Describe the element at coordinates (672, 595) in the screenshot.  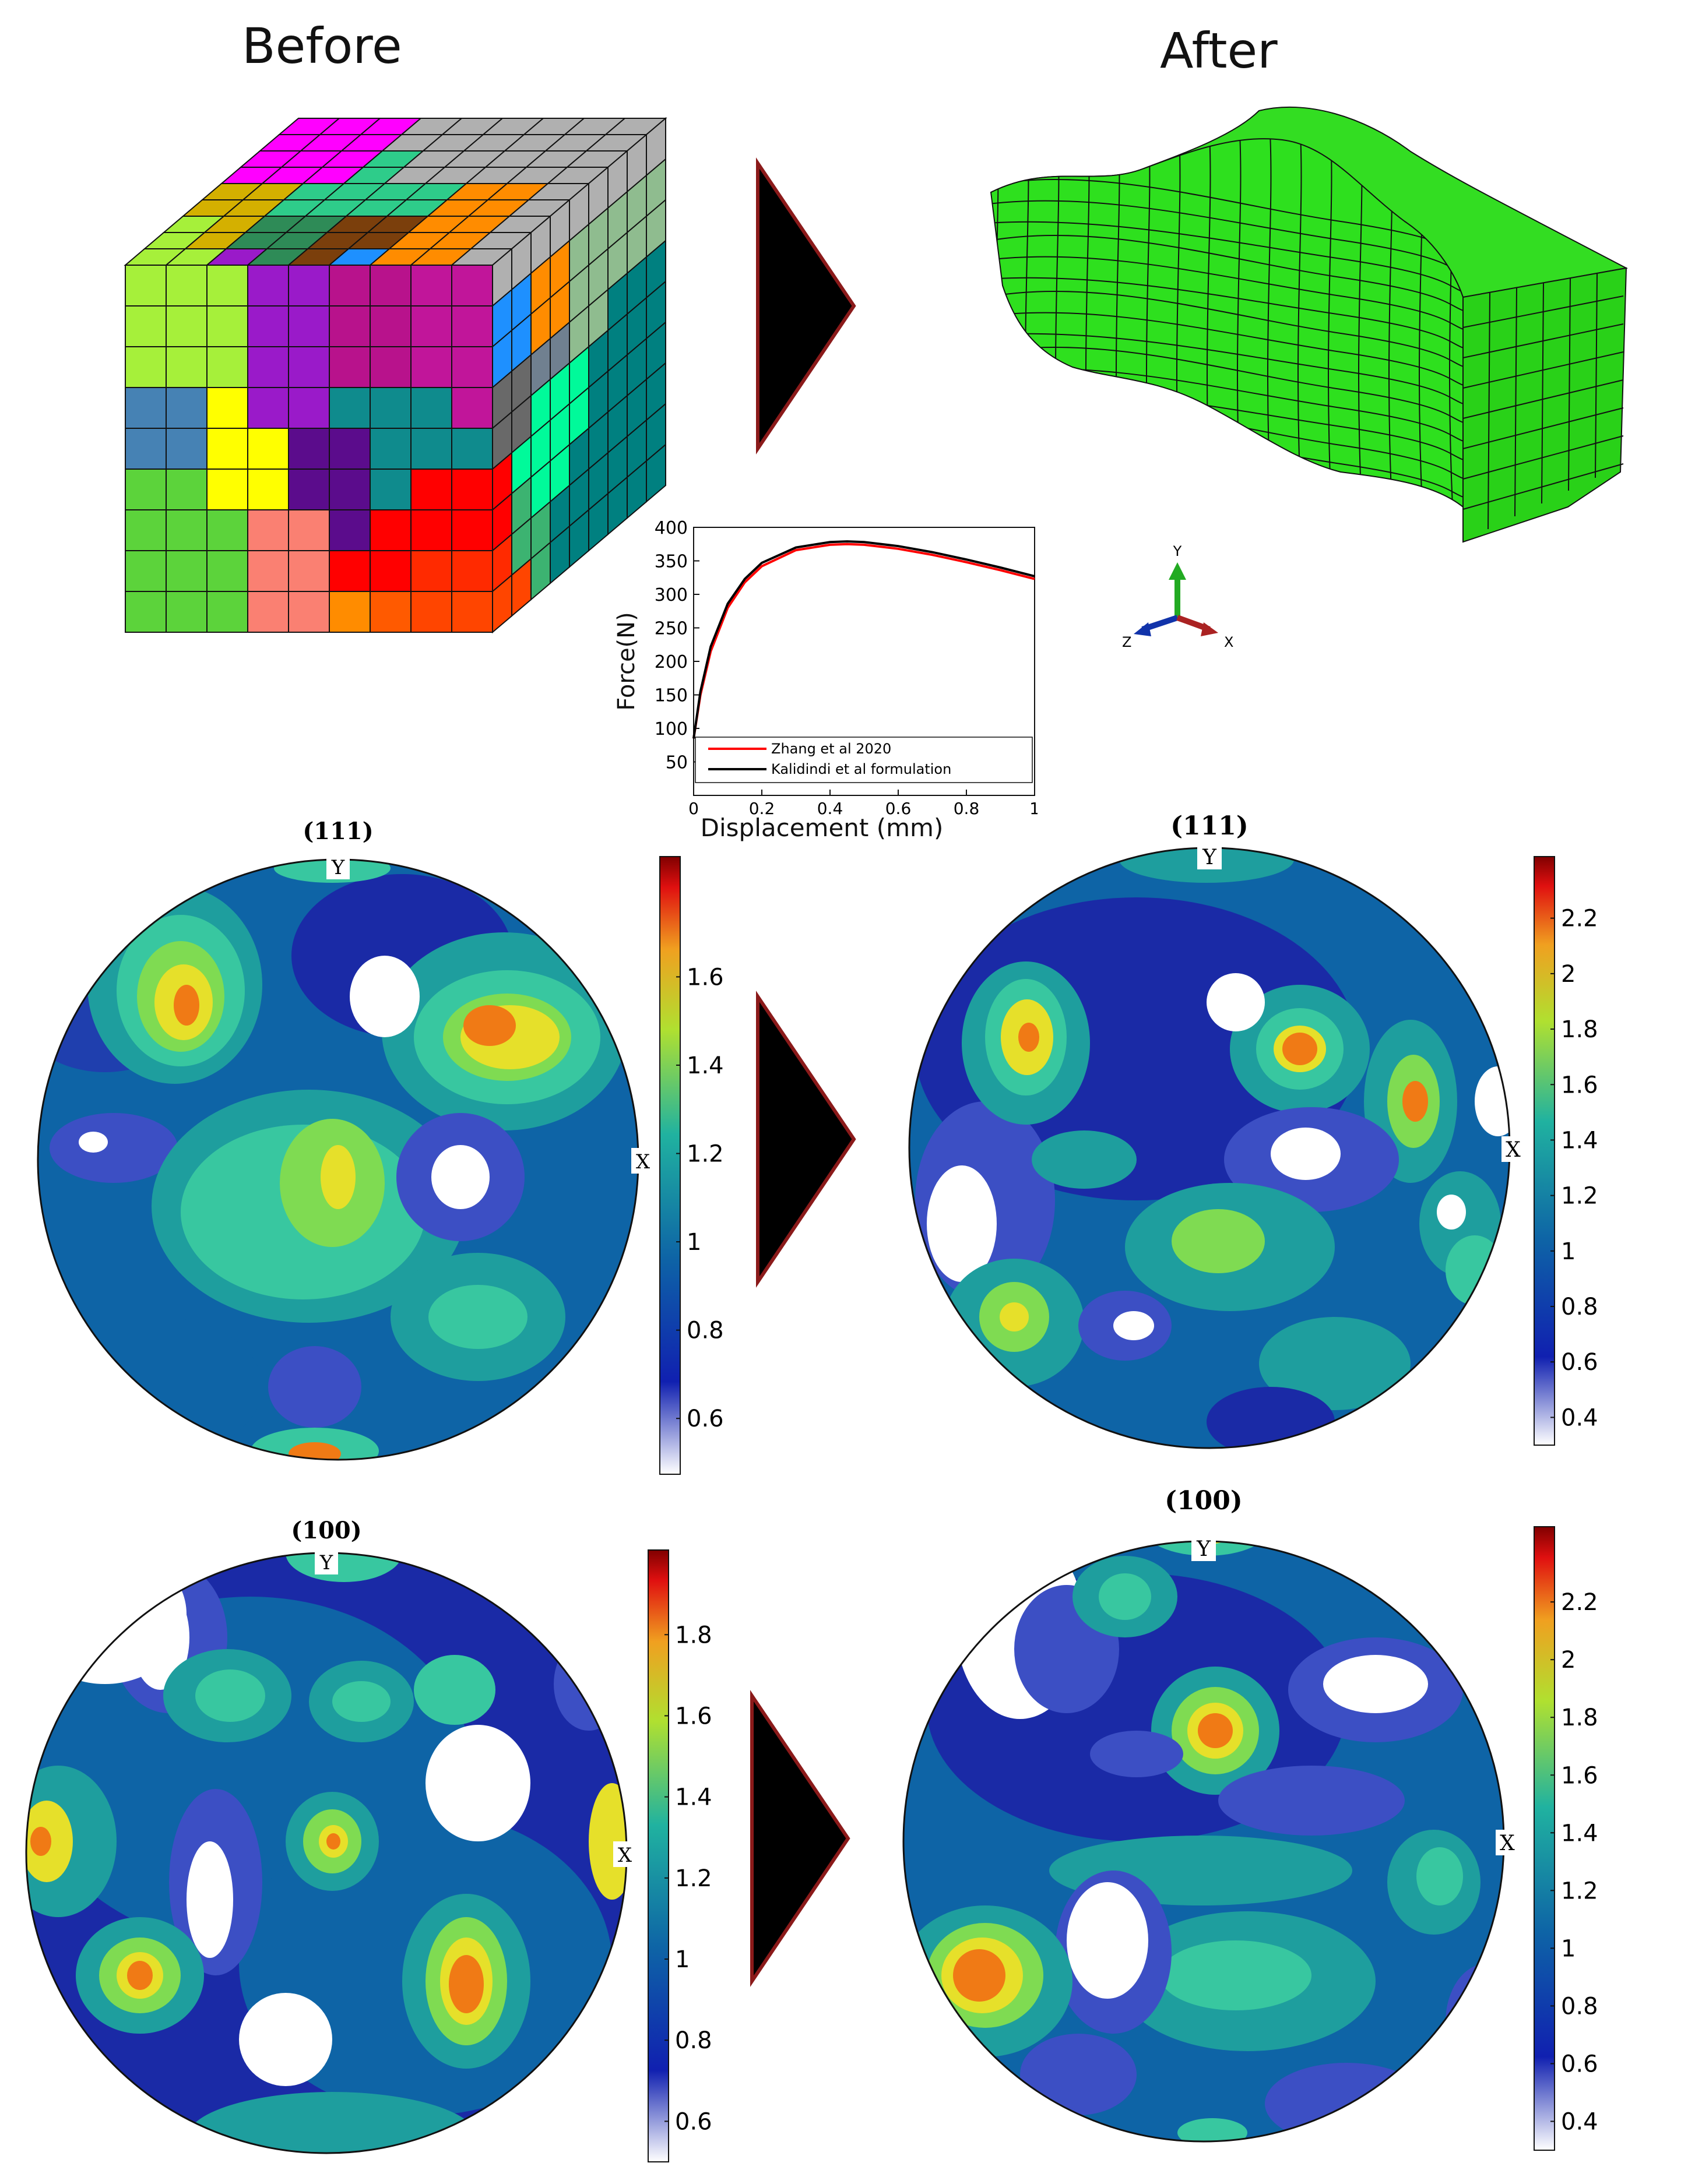
I see `y-tick-label: 300` at that location.